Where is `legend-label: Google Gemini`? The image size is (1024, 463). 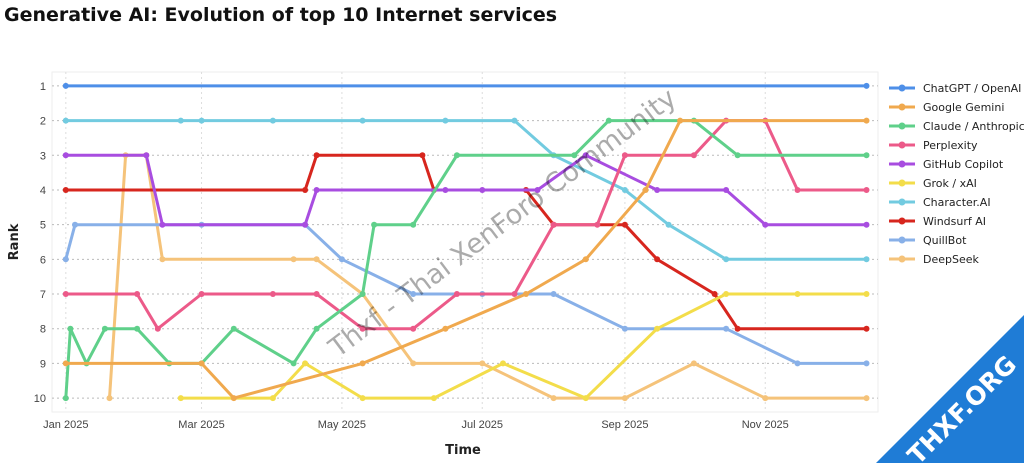 legend-label: Google Gemini is located at coordinates (963, 107).